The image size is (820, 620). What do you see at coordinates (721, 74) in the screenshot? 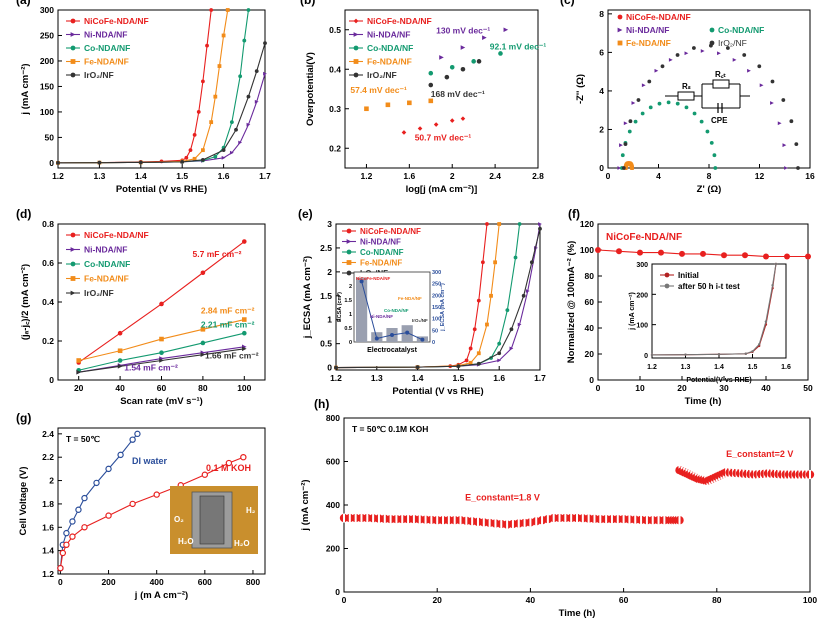
I see `rct-label: R꜀ₜ` at bounding box center [721, 74].